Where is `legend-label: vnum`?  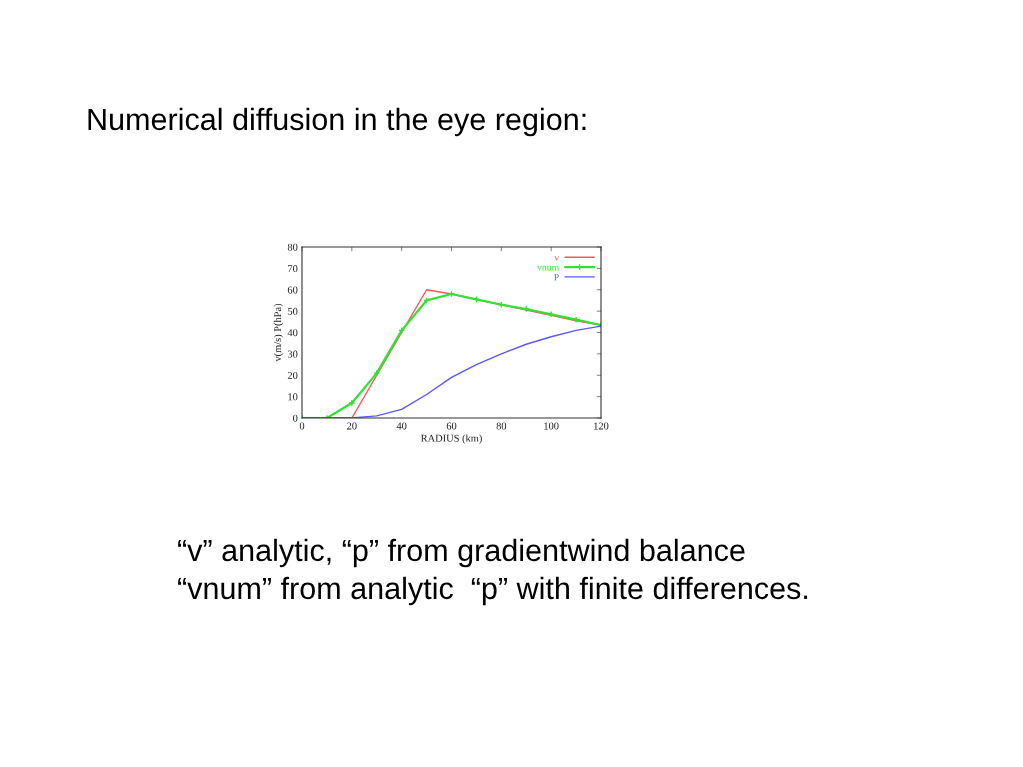 legend-label: vnum is located at coordinates (548, 268).